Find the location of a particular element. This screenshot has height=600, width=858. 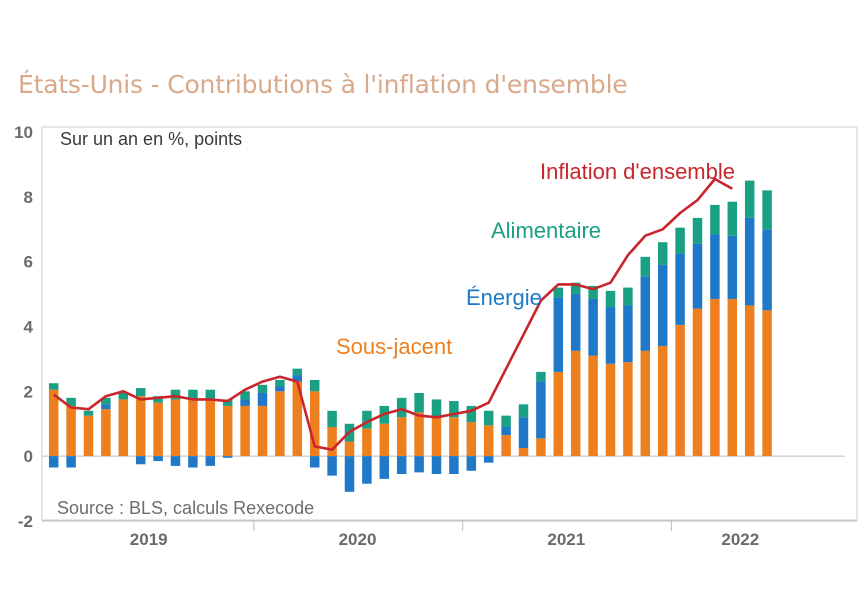

y-tick-label: 10 is located at coordinates (23, 132).